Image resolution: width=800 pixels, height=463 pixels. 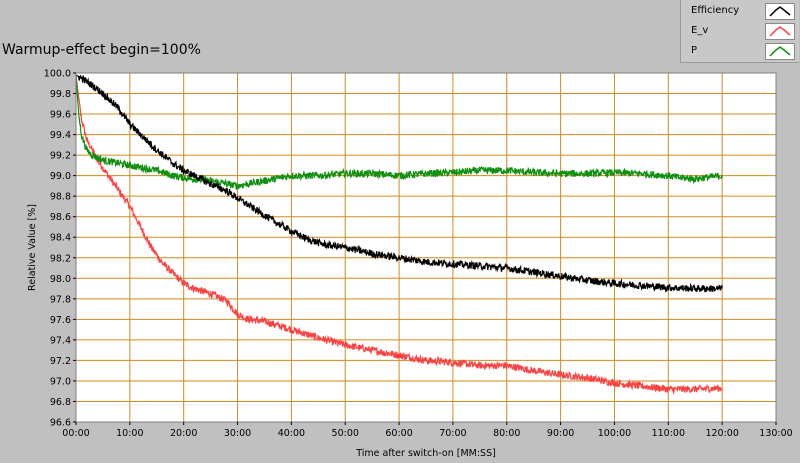 I want to click on x-axis-label: Time after switch-on [MM:SS], so click(x=425, y=453).